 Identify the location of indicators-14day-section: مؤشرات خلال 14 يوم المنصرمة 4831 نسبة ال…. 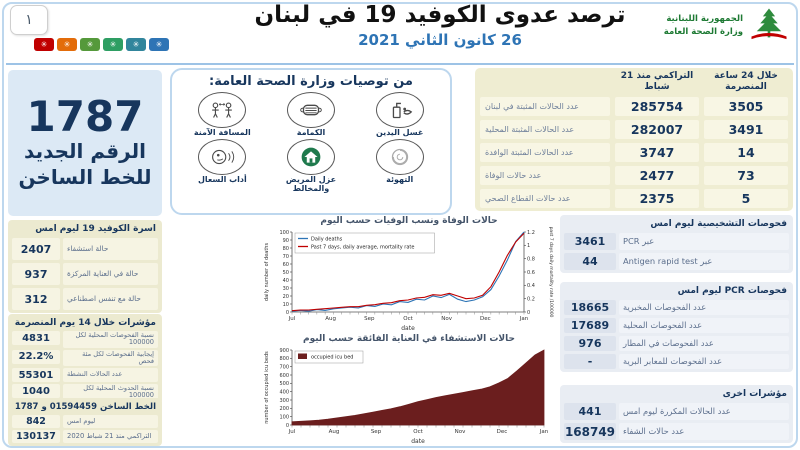
(85, 359).